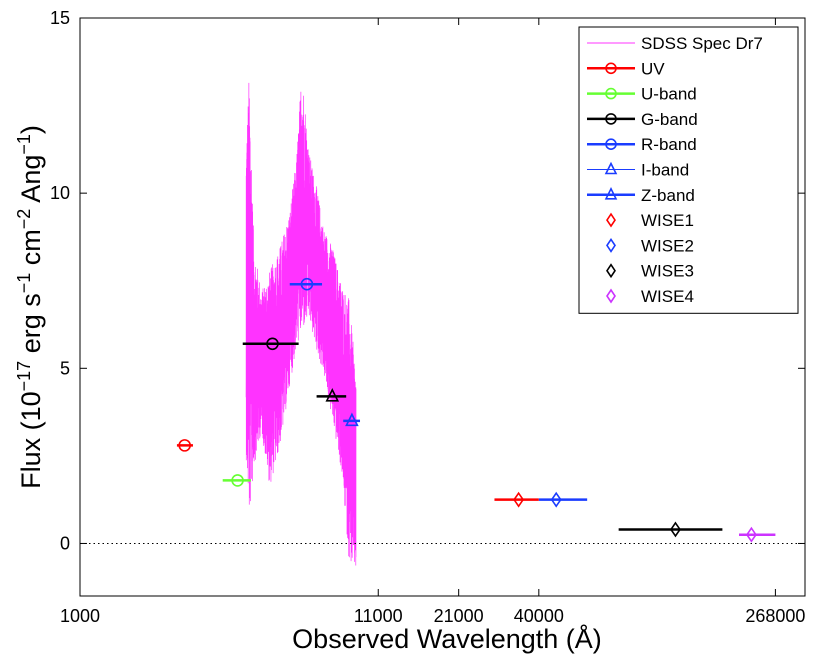  I want to click on series-z-band, so click(352, 419).